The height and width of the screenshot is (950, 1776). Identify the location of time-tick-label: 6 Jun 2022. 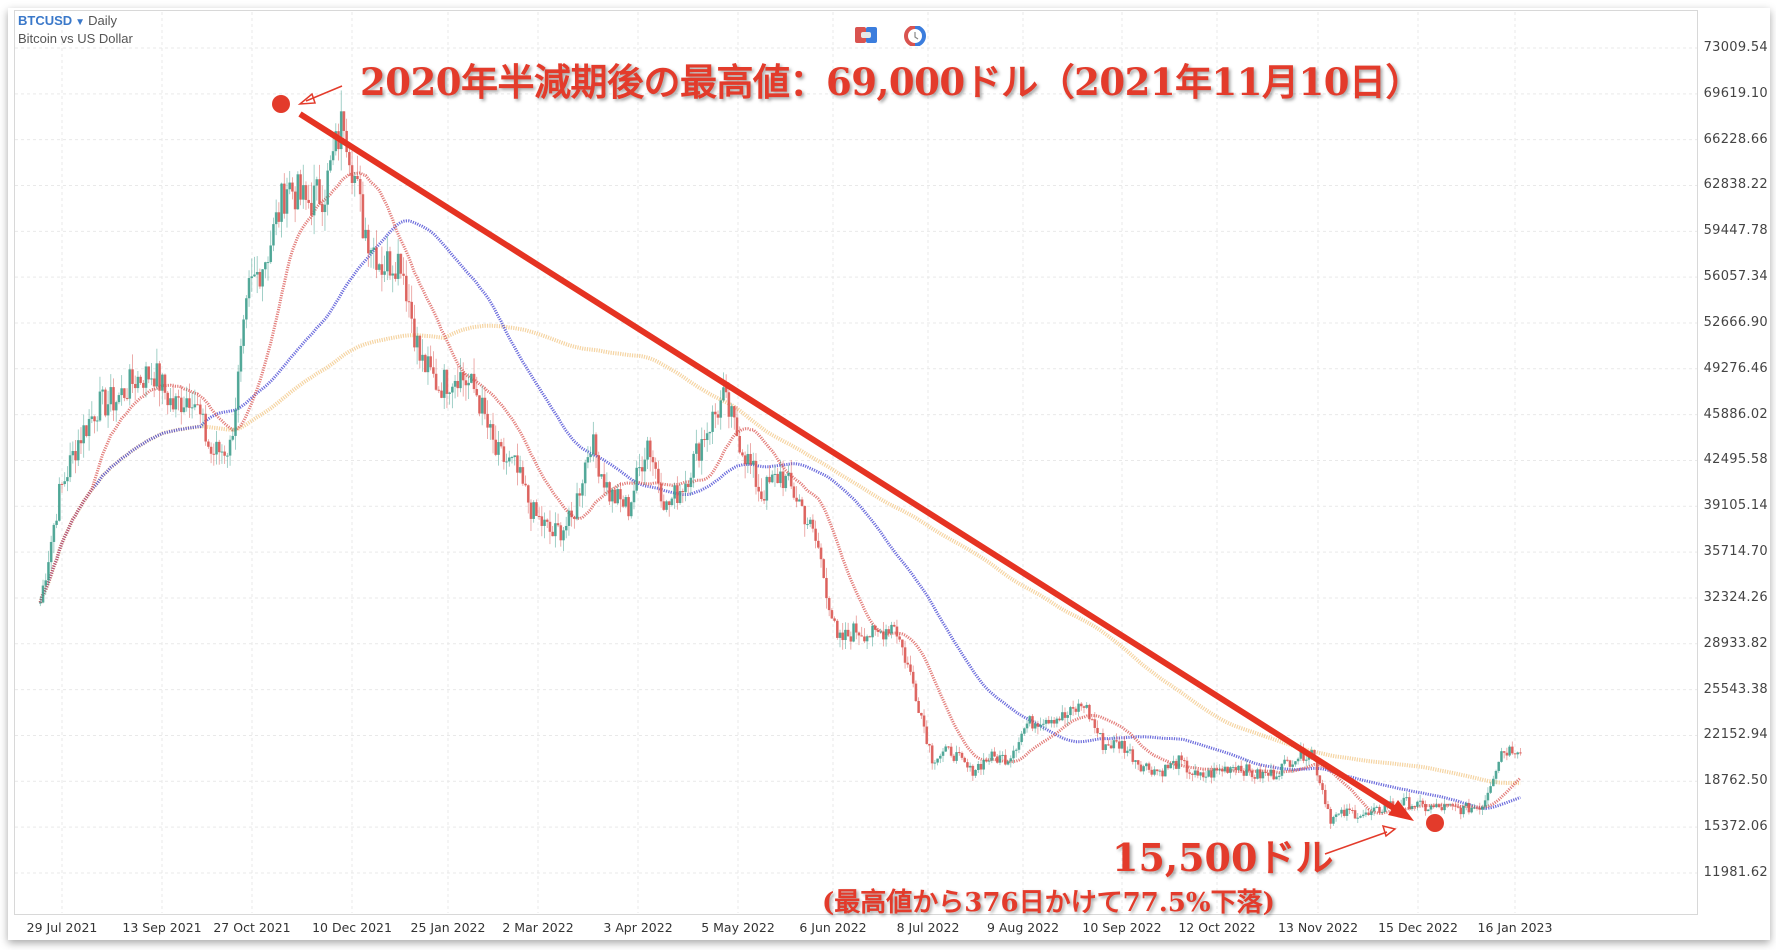
(833, 927).